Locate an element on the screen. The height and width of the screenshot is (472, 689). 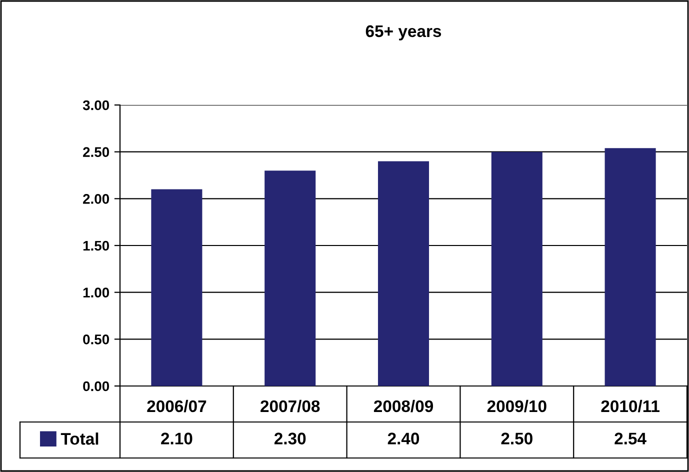
y-tick-label: 0.00 is located at coordinates (96, 386).